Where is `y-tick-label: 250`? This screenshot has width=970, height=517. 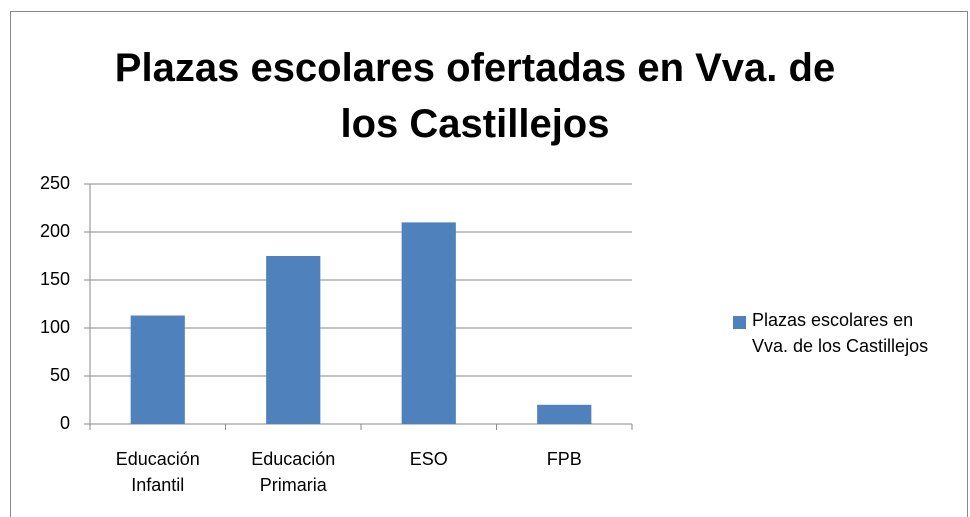
y-tick-label: 250 is located at coordinates (55, 183).